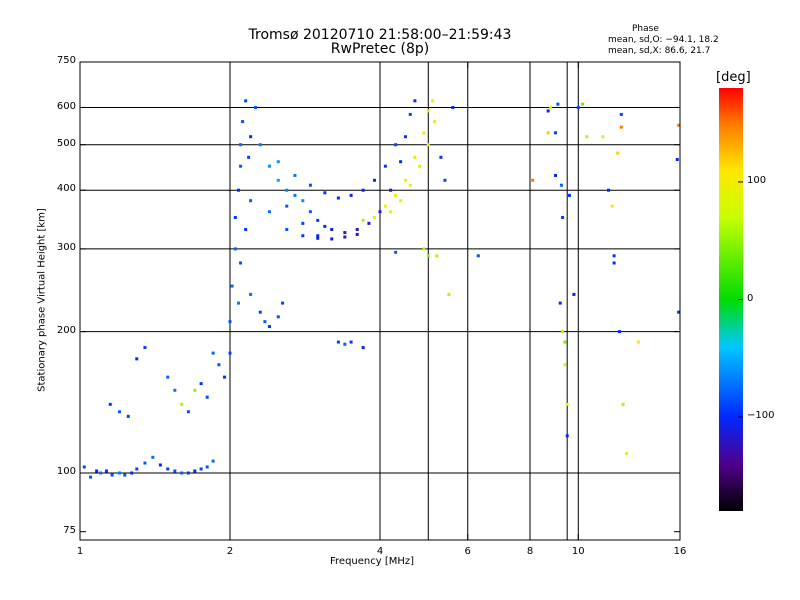 This screenshot has height=600, width=800. Describe the element at coordinates (66, 60) in the screenshot. I see `y-tick-label: 750` at that location.